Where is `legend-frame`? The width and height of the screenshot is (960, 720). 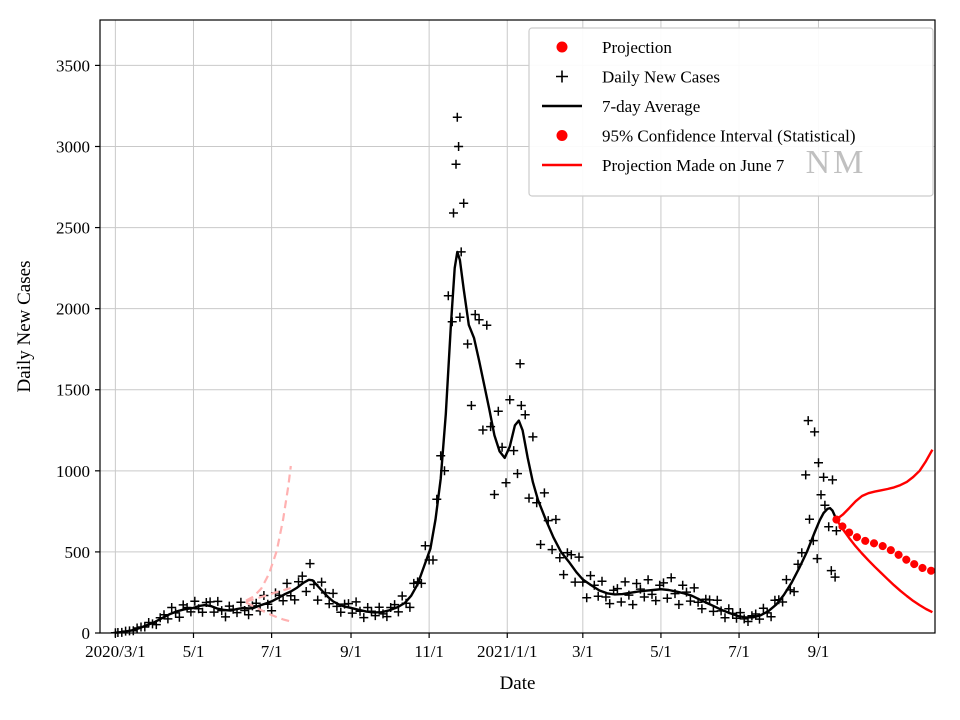
legend-frame is located at coordinates (731, 112).